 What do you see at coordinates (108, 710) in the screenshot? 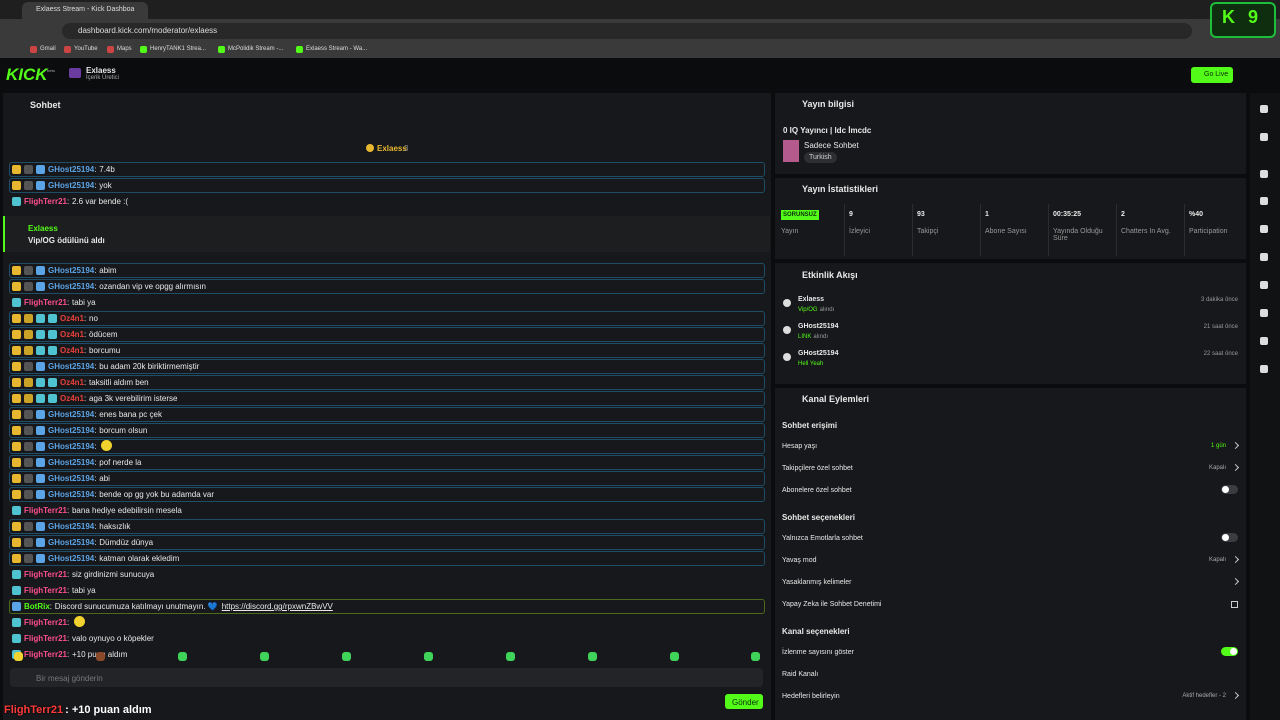
I see `overlay-text: : +10 puan aldım` at bounding box center [108, 710].